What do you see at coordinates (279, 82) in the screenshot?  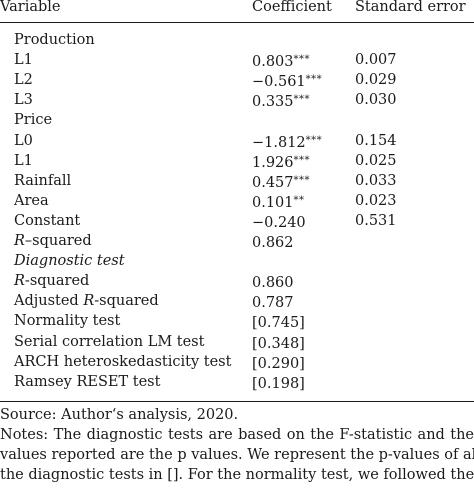 I see `coefficient-value: −0.561` at bounding box center [279, 82].